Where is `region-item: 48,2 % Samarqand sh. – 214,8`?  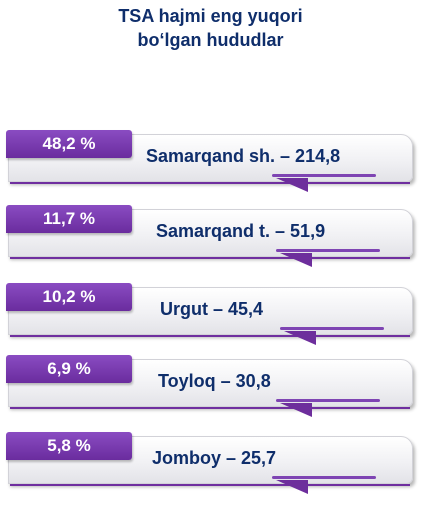 region-item: 48,2 % Samarqand sh. – 214,8 is located at coordinates (210, 161).